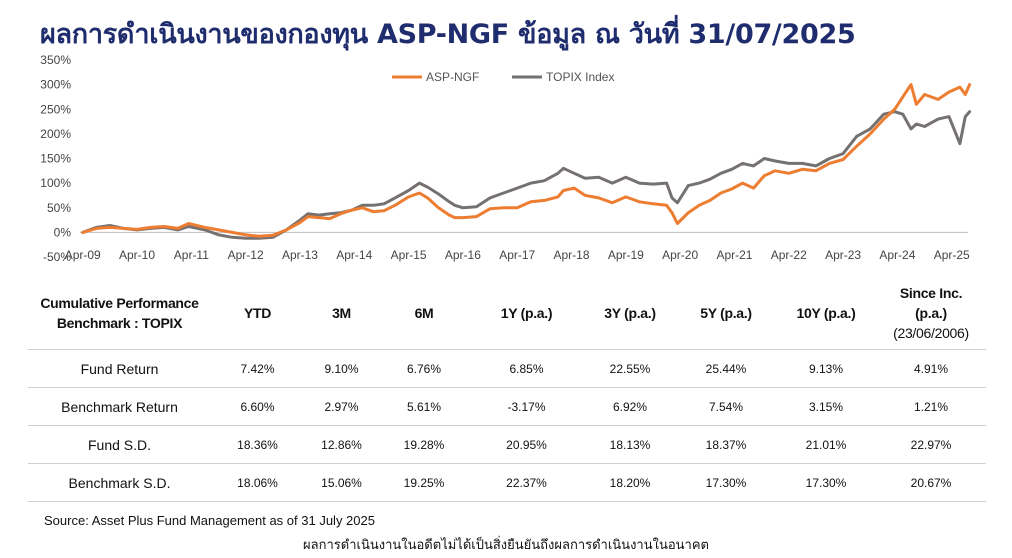  Describe the element at coordinates (726, 406) in the screenshot. I see `cell-value: 7.54%` at that location.